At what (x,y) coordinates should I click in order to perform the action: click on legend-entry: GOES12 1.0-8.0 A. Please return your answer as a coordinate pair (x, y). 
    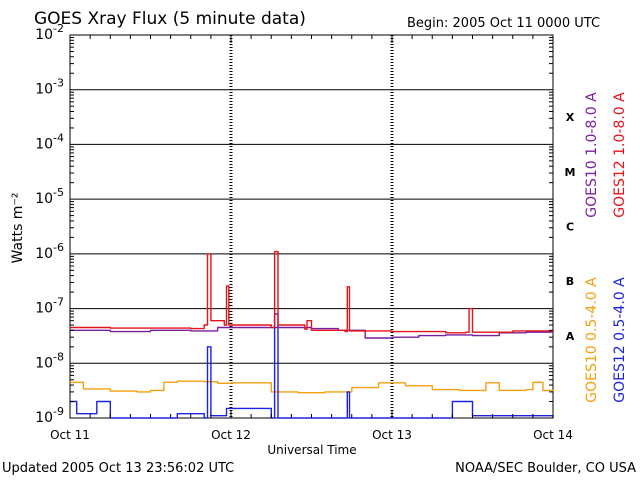
    Looking at the image, I should click on (620, 155).